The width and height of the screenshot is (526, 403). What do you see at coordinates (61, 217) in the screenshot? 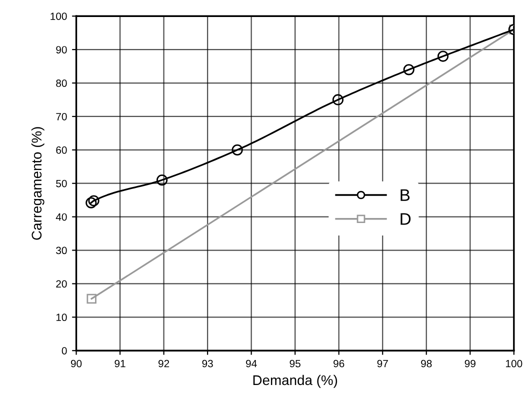
I see `y-tick-label: 40` at bounding box center [61, 217].